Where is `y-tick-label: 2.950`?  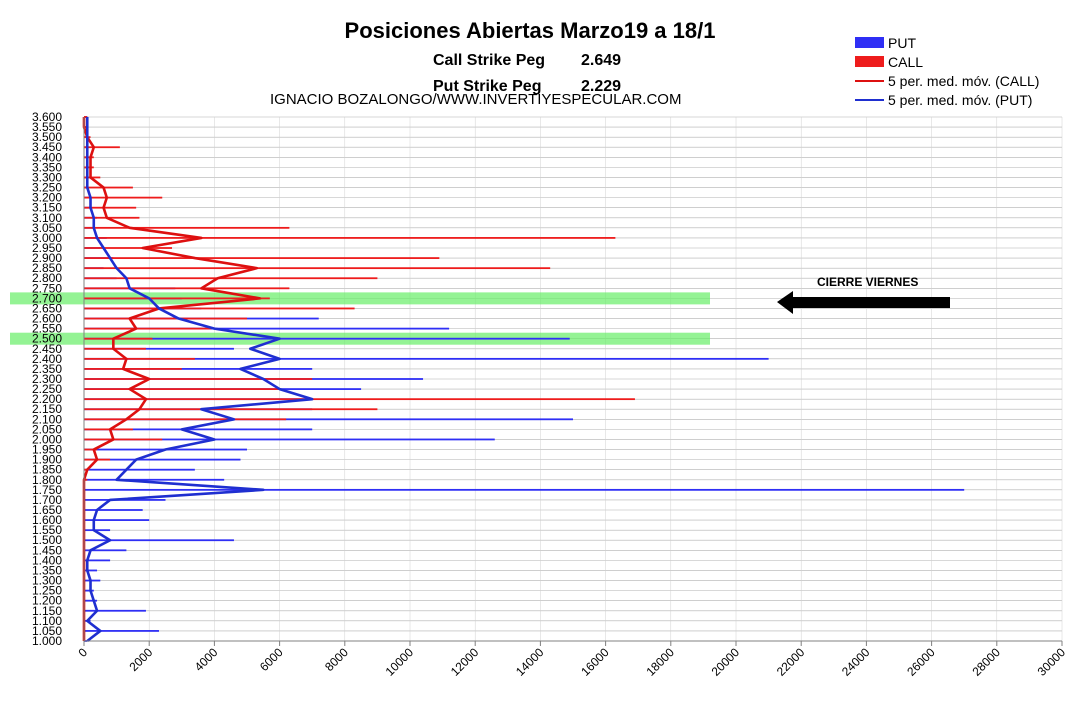 y-tick-label: 2.950 is located at coordinates (47, 248).